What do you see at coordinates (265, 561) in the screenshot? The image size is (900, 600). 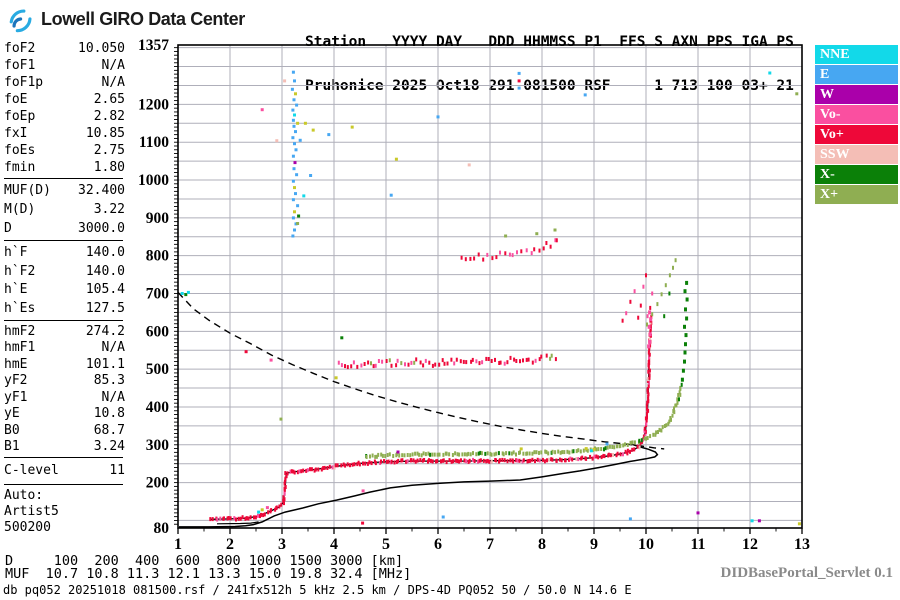 I see `d-scale-value: 1000` at bounding box center [265, 561].